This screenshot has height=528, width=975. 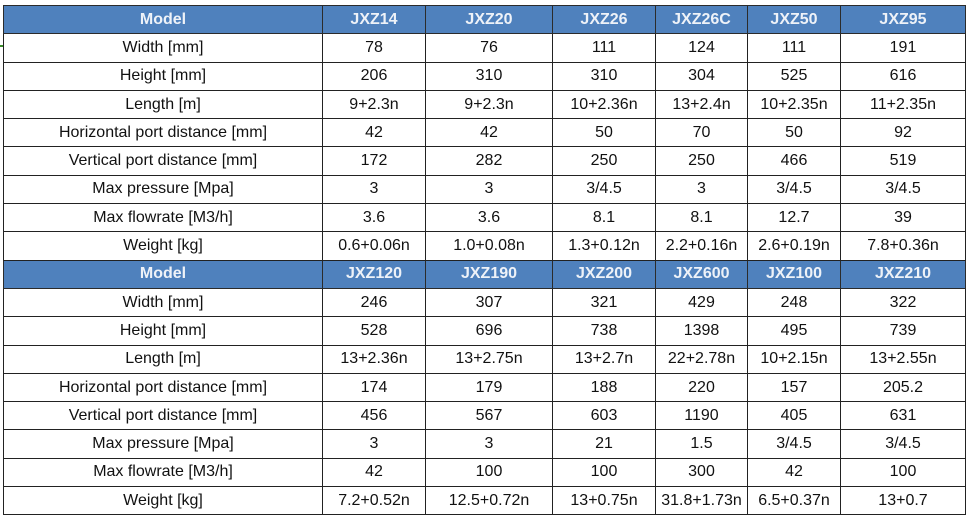 I want to click on value-cell: 76, so click(x=489, y=48).